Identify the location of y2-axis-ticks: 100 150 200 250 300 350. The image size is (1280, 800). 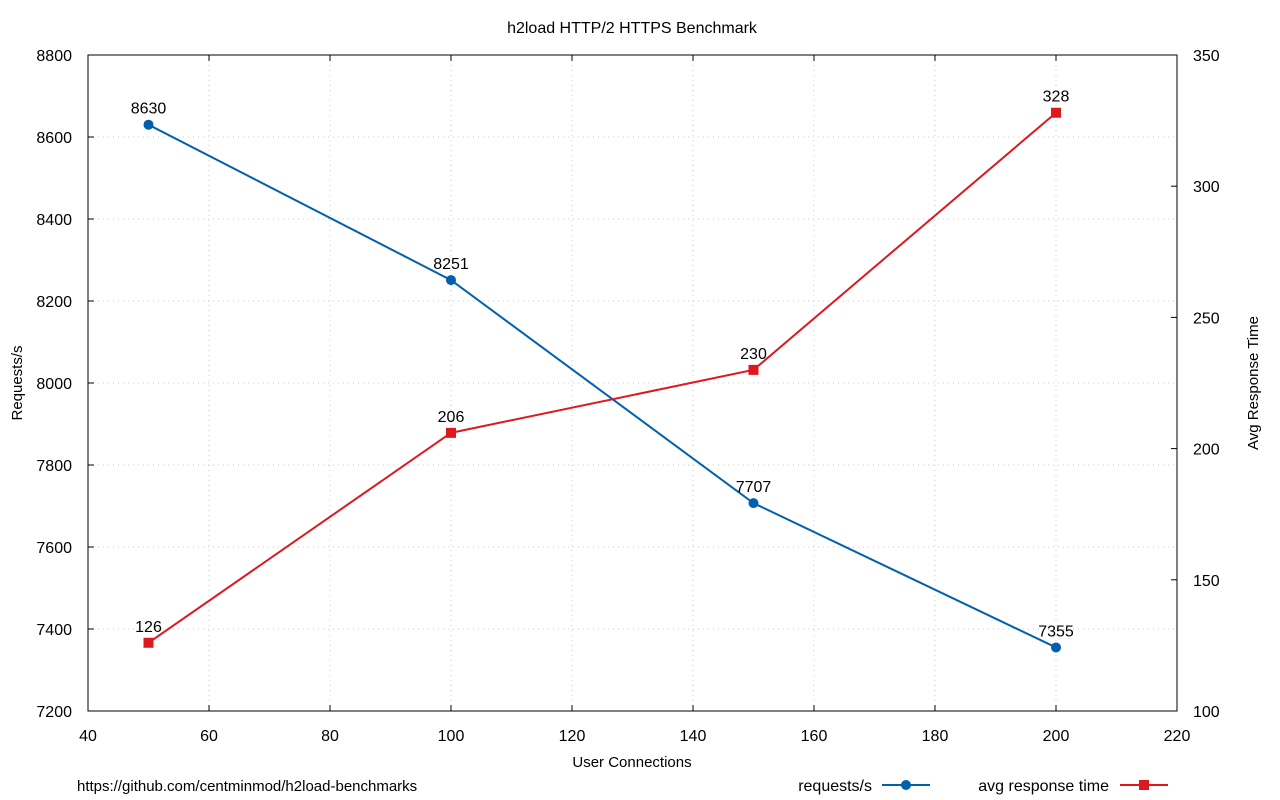
(1195, 384).